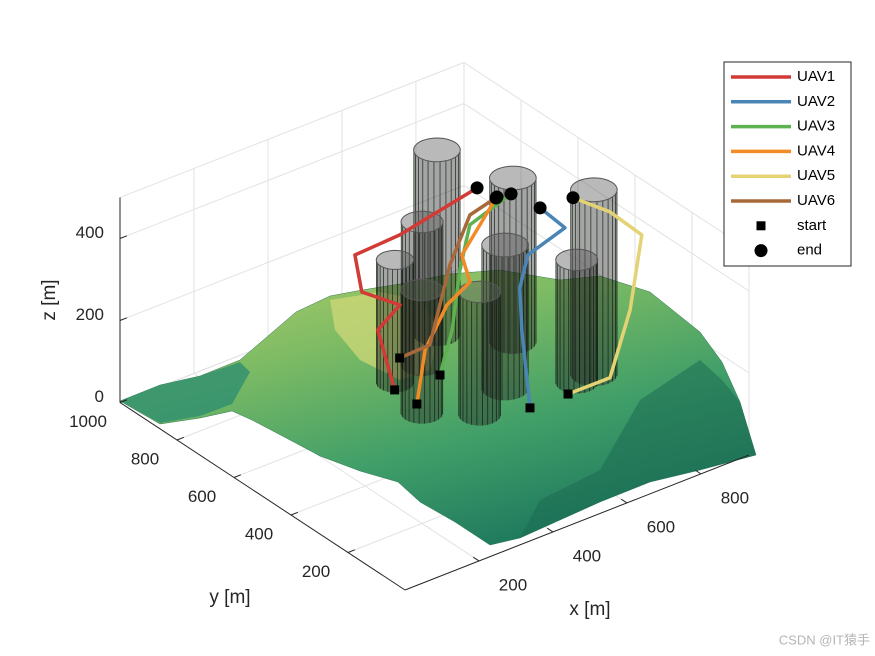 This screenshot has width=875, height=656. Describe the element at coordinates (99, 396) in the screenshot. I see `z-tick-label: 0` at that location.